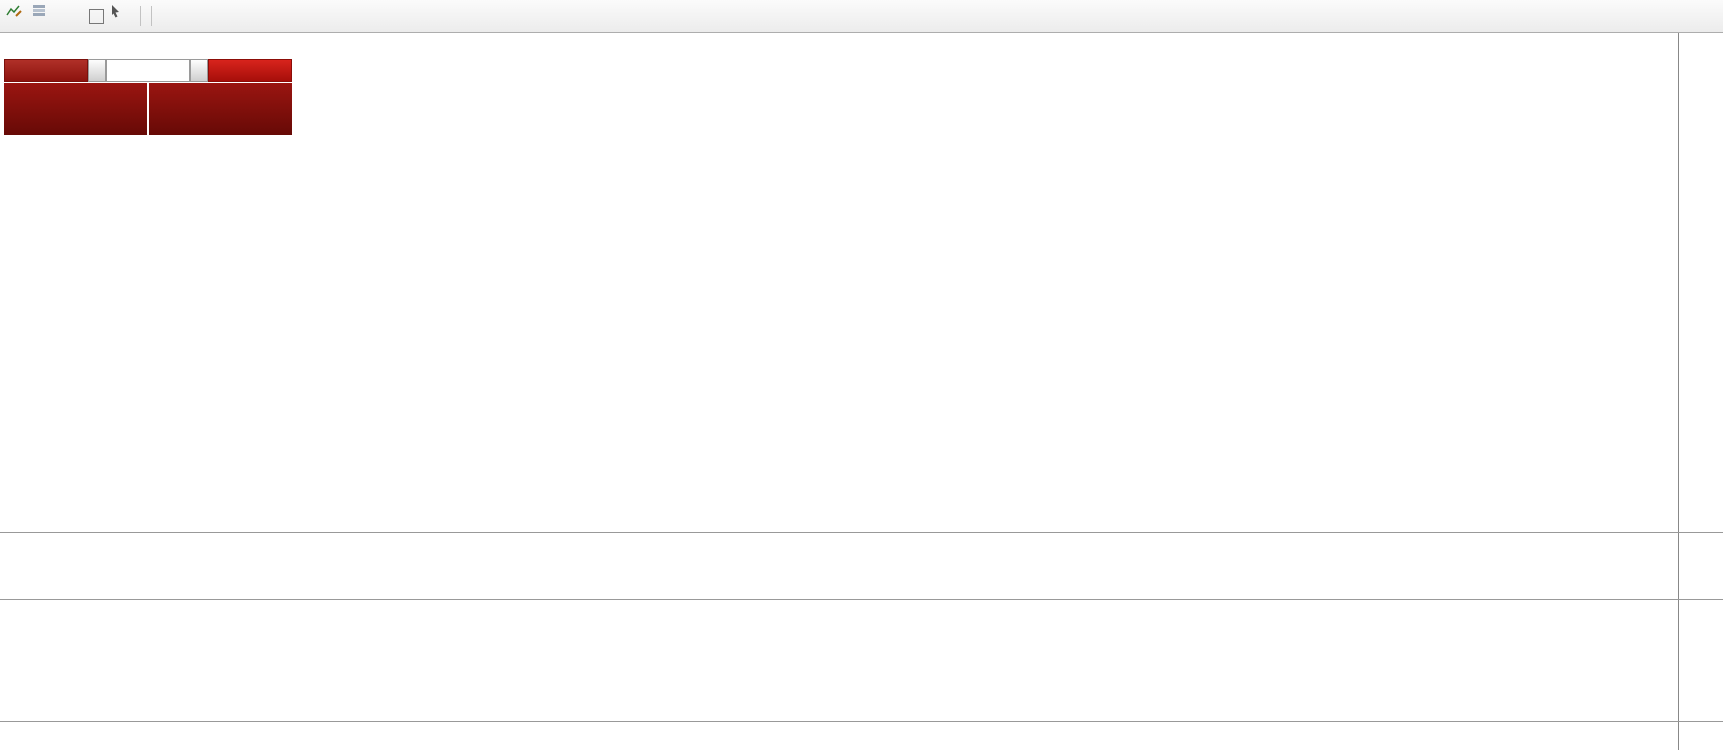 The height and width of the screenshot is (750, 1723). I want to click on text-box-button, so click(96, 16).